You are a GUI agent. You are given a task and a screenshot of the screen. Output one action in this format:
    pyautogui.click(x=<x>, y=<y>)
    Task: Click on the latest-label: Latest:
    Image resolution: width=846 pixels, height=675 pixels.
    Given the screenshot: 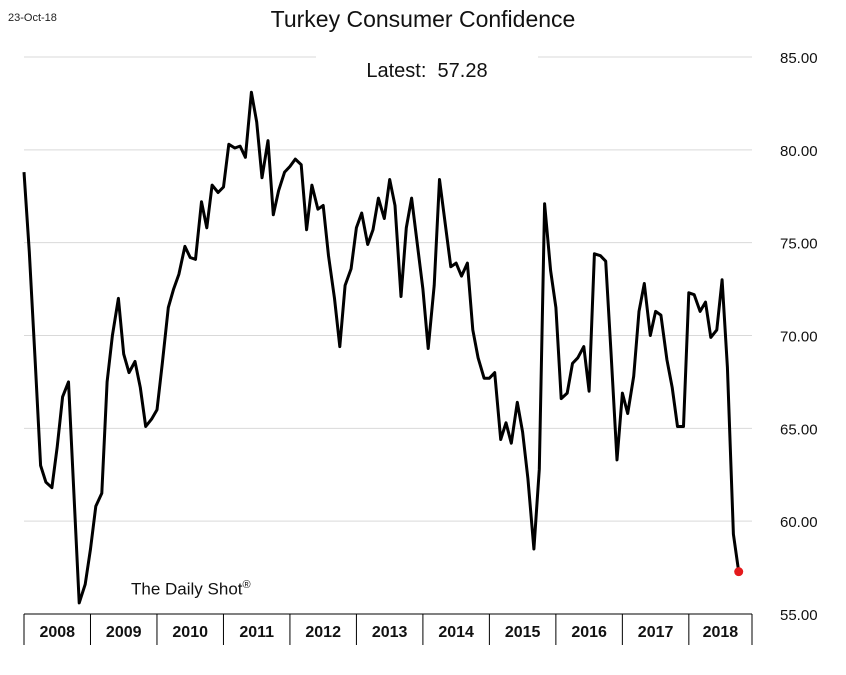 What is the action you would take?
    pyautogui.click(x=396, y=71)
    